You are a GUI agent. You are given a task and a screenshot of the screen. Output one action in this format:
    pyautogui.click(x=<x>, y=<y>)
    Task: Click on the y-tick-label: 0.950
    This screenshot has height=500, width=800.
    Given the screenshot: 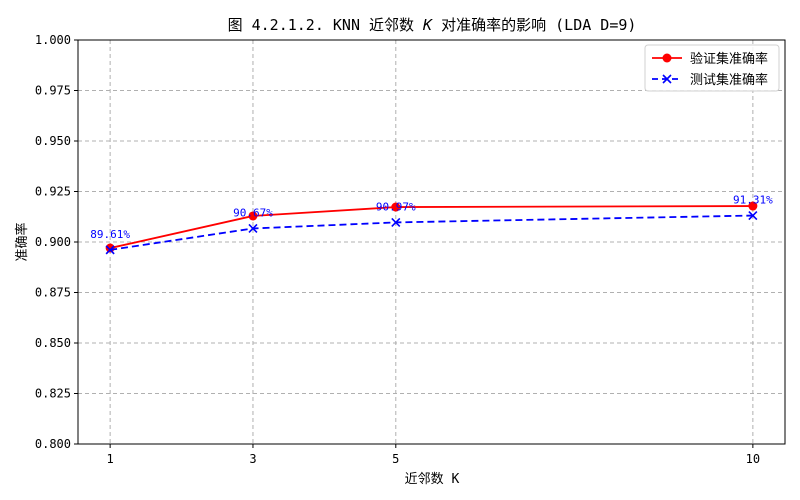 What is the action you would take?
    pyautogui.click(x=53, y=141)
    